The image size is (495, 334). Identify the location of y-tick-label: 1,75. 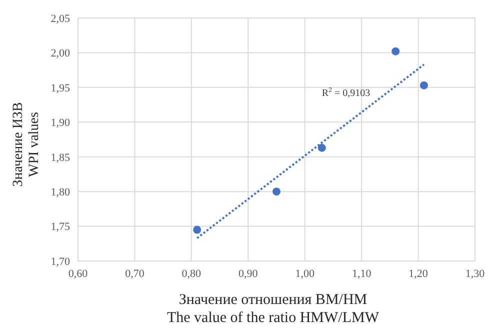
(60, 227).